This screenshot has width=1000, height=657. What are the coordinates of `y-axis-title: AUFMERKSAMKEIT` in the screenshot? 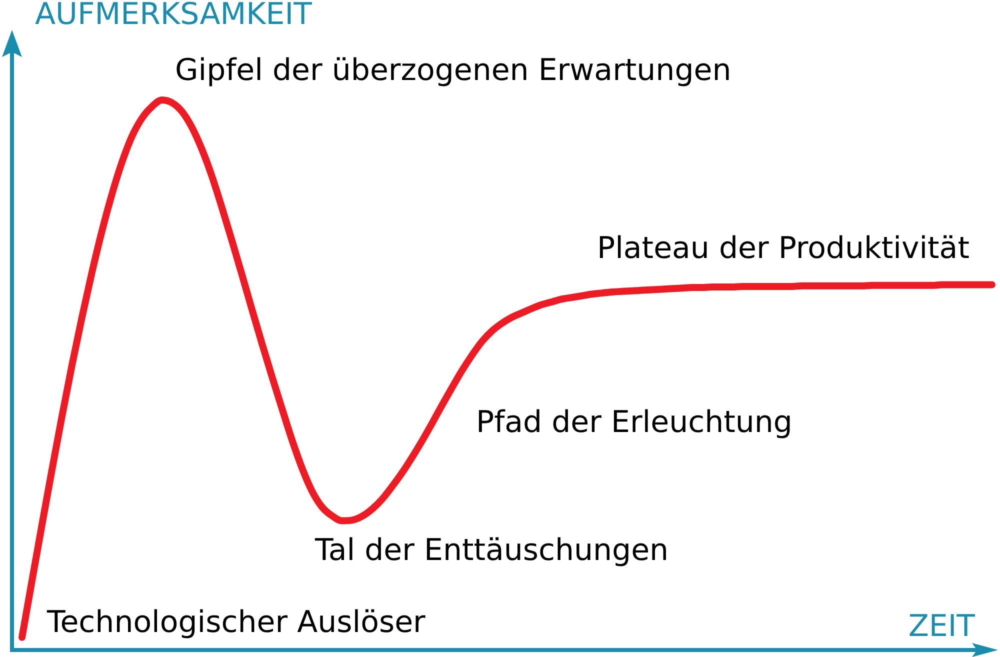 It's located at (174, 16).